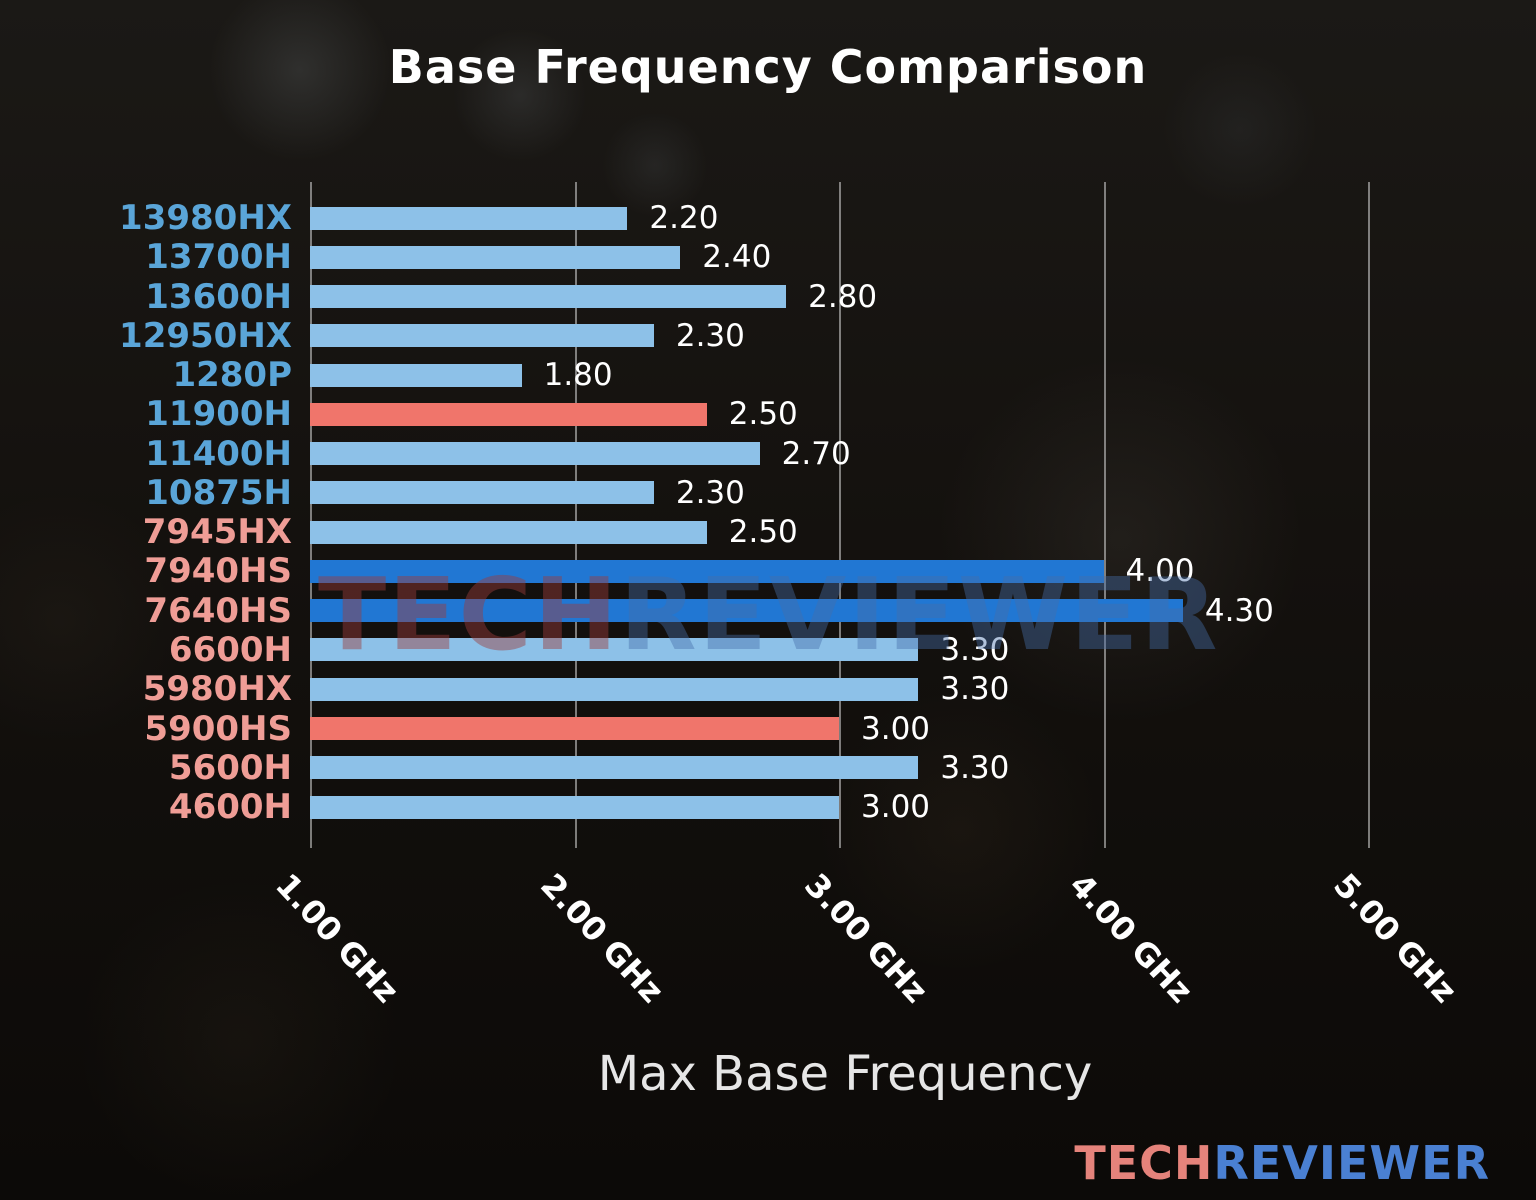 This screenshot has width=1536, height=1200. What do you see at coordinates (218, 414) in the screenshot?
I see `category-label: 11900H` at bounding box center [218, 414].